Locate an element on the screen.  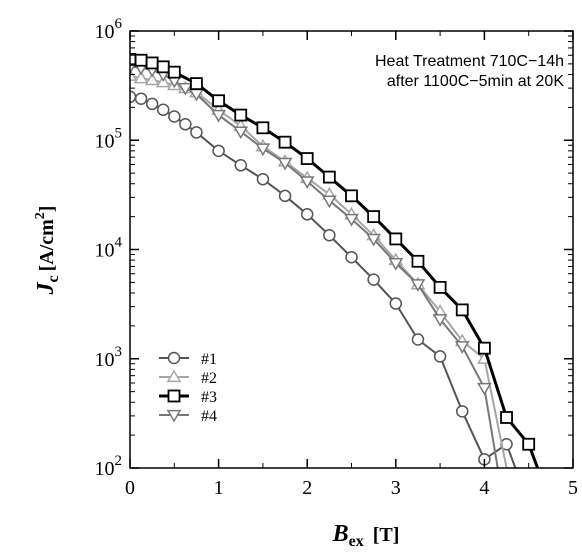
x-axis-label-sub: ex is located at coordinates (356, 541).